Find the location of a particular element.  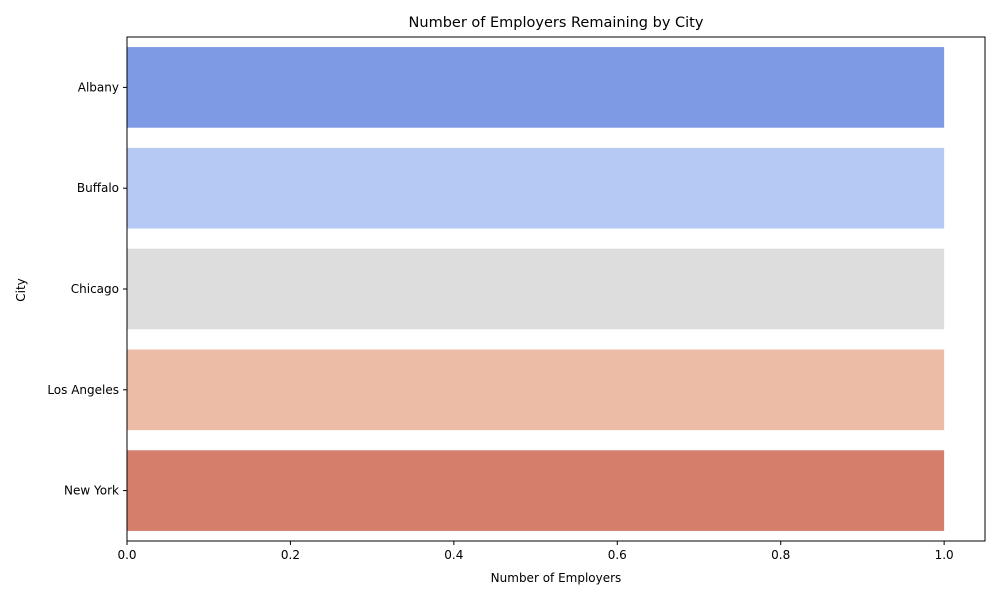

x-tick-label: 1.0 is located at coordinates (944, 555).